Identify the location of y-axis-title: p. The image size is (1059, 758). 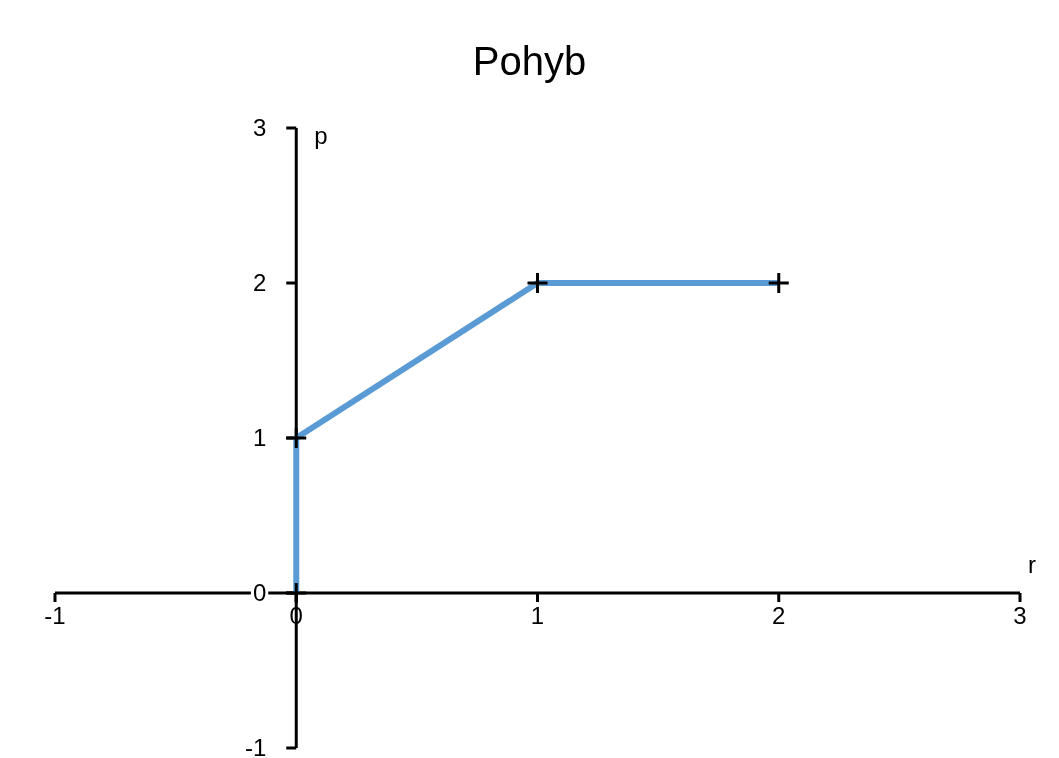
(321, 135).